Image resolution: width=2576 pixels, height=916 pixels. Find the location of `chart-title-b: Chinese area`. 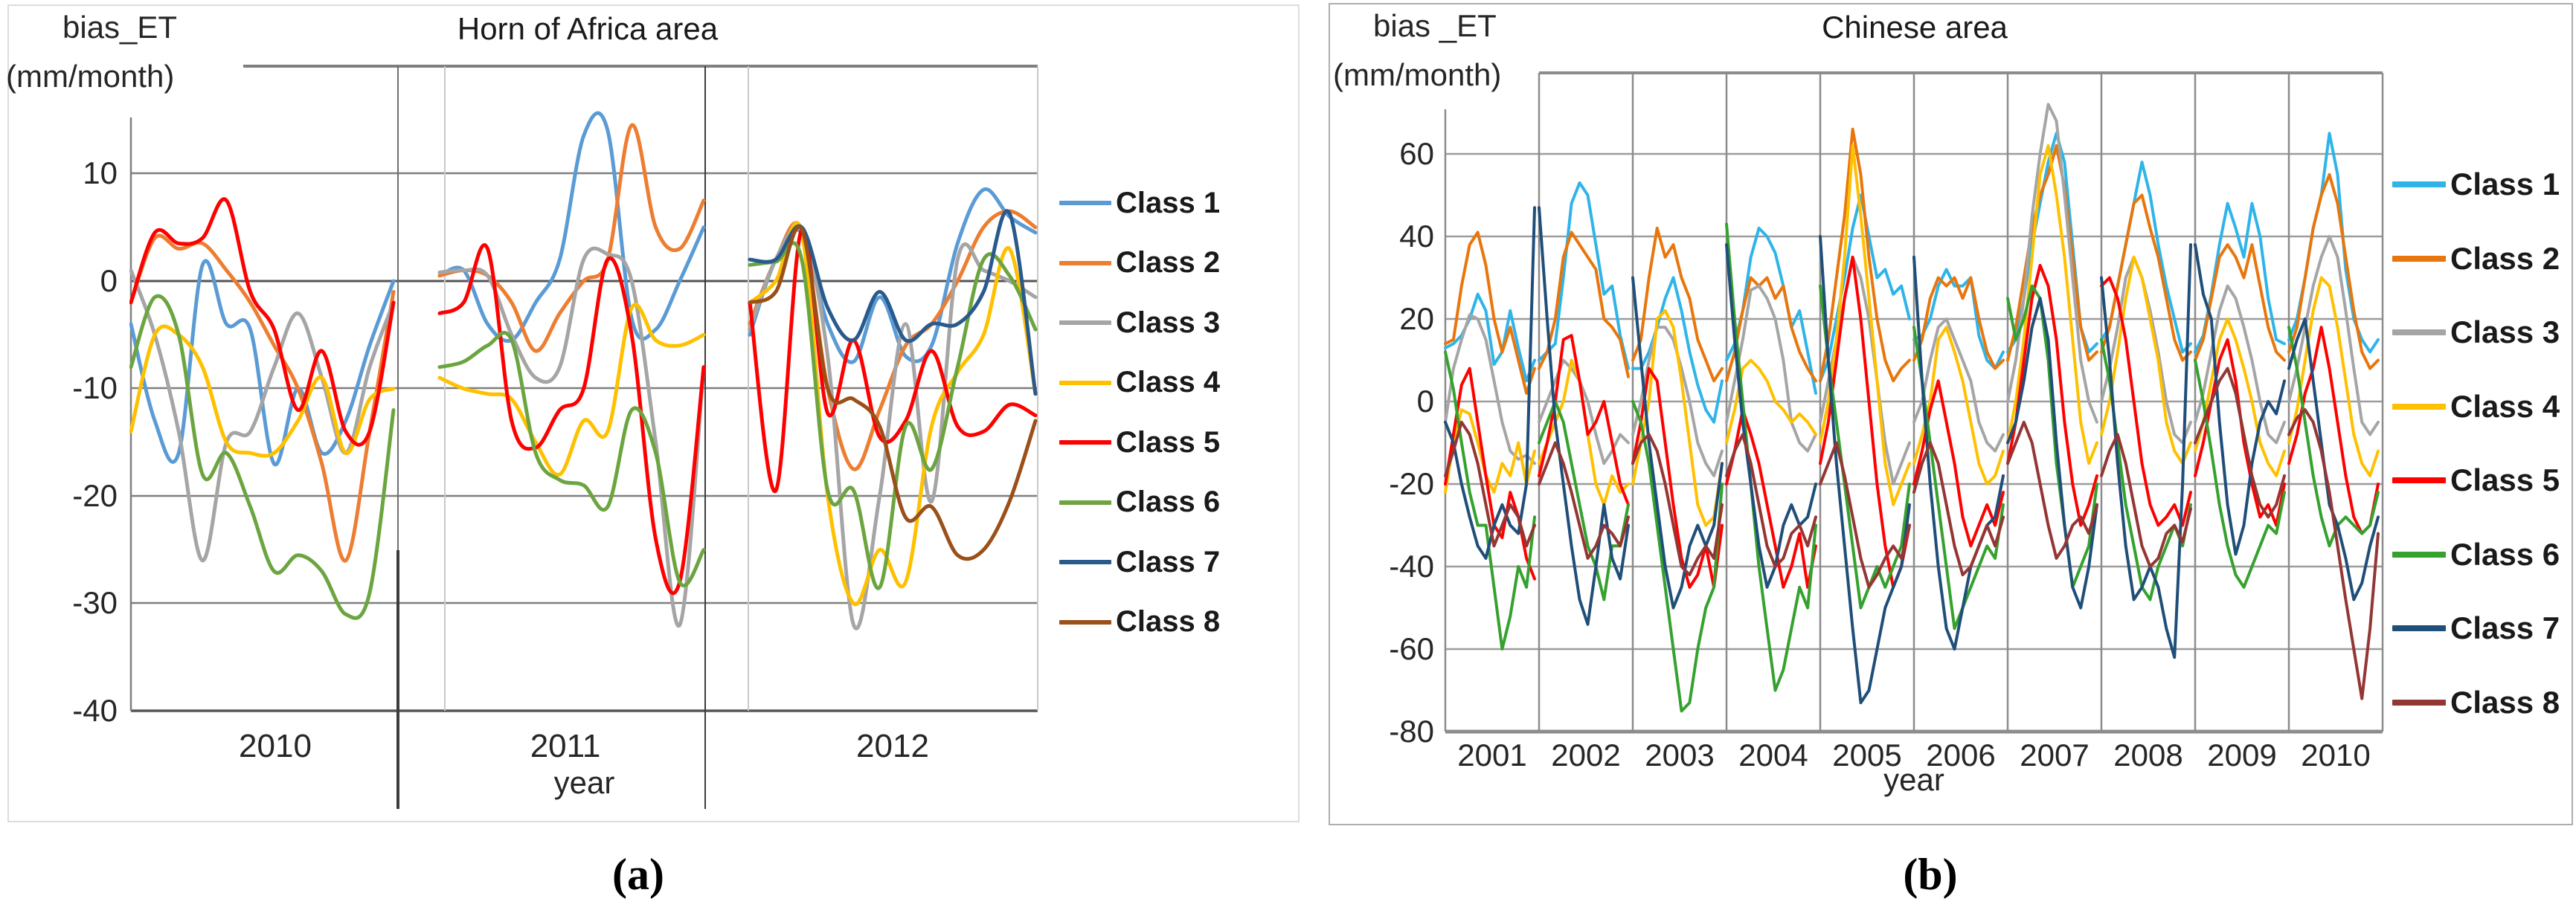

chart-title-b: Chinese area is located at coordinates (1915, 28).